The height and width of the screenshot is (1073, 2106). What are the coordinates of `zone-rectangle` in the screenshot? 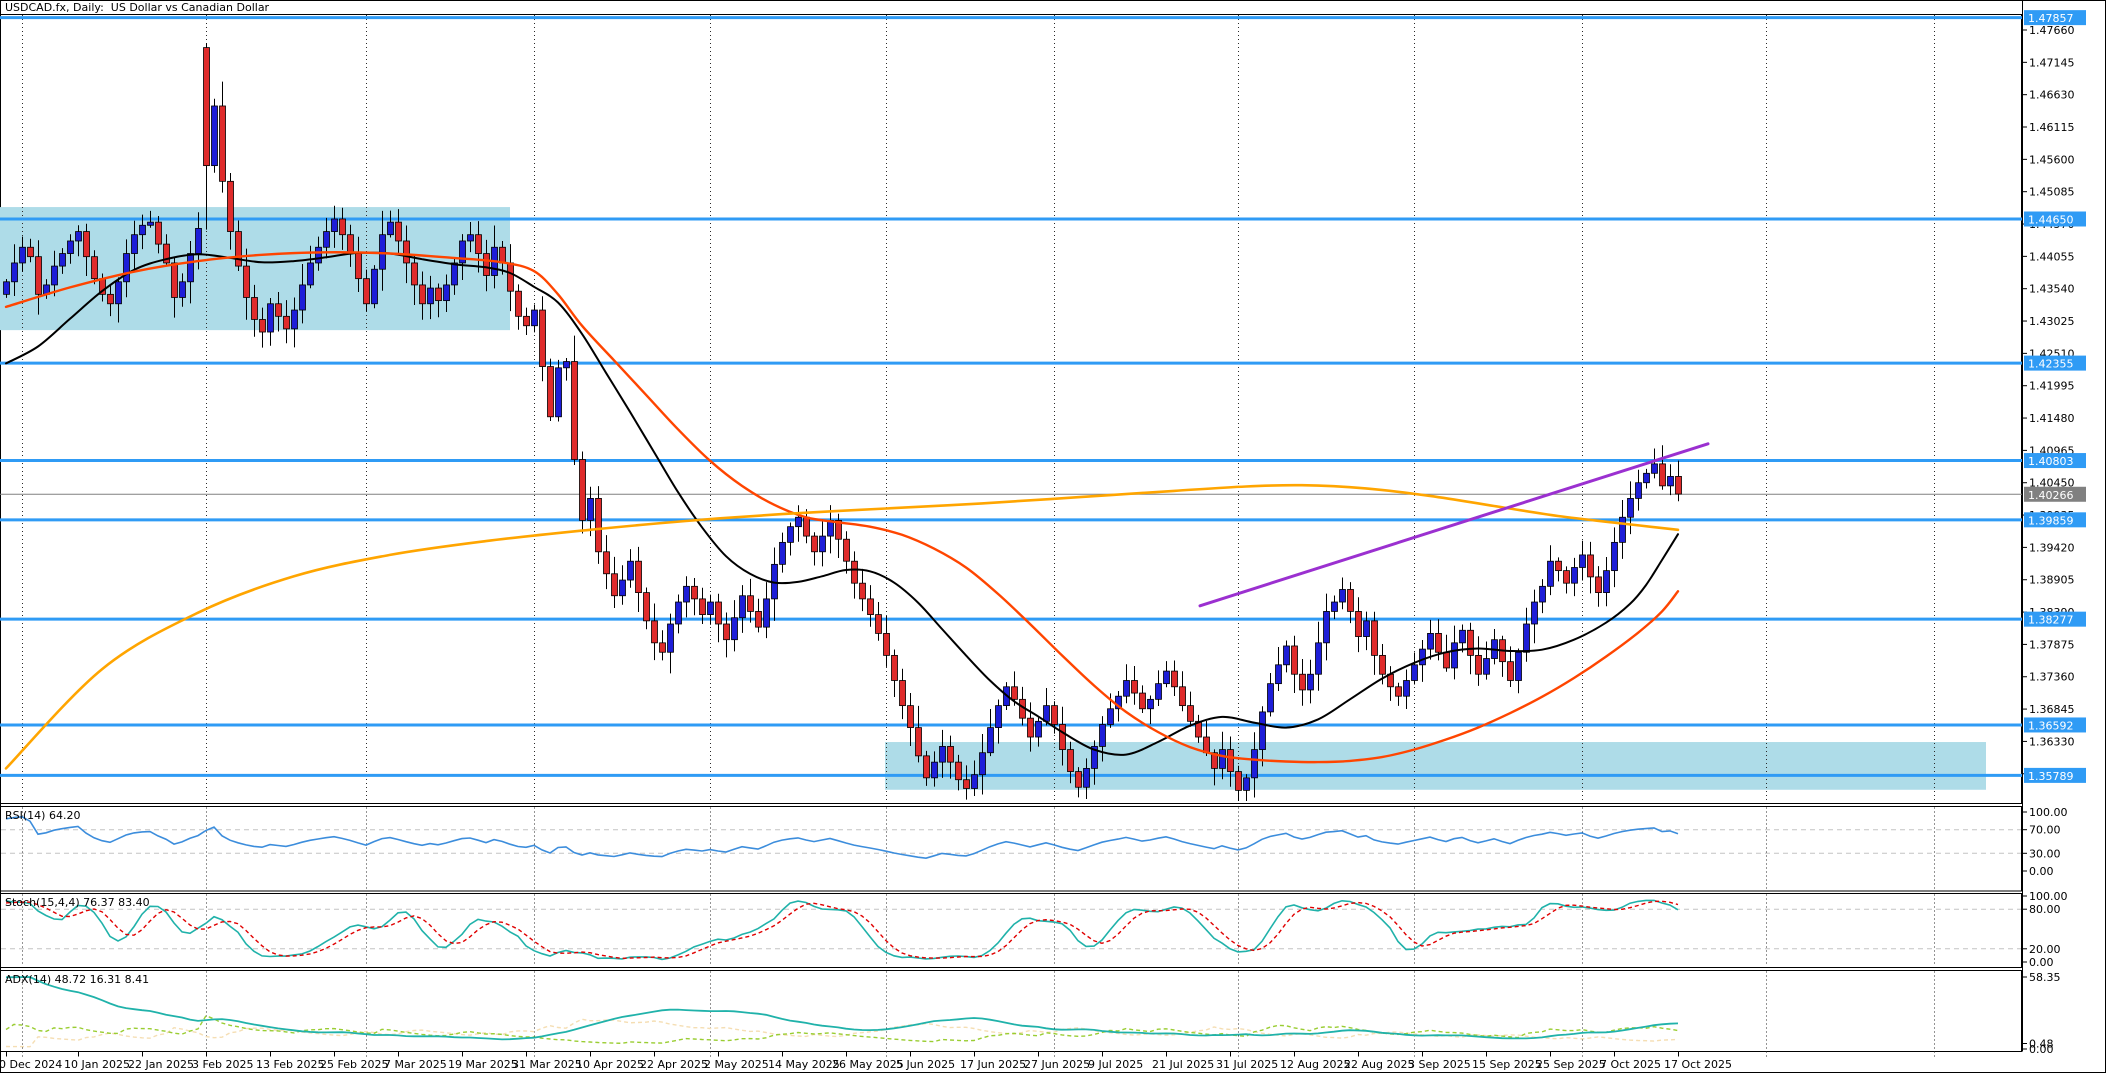 It's located at (1435, 766).